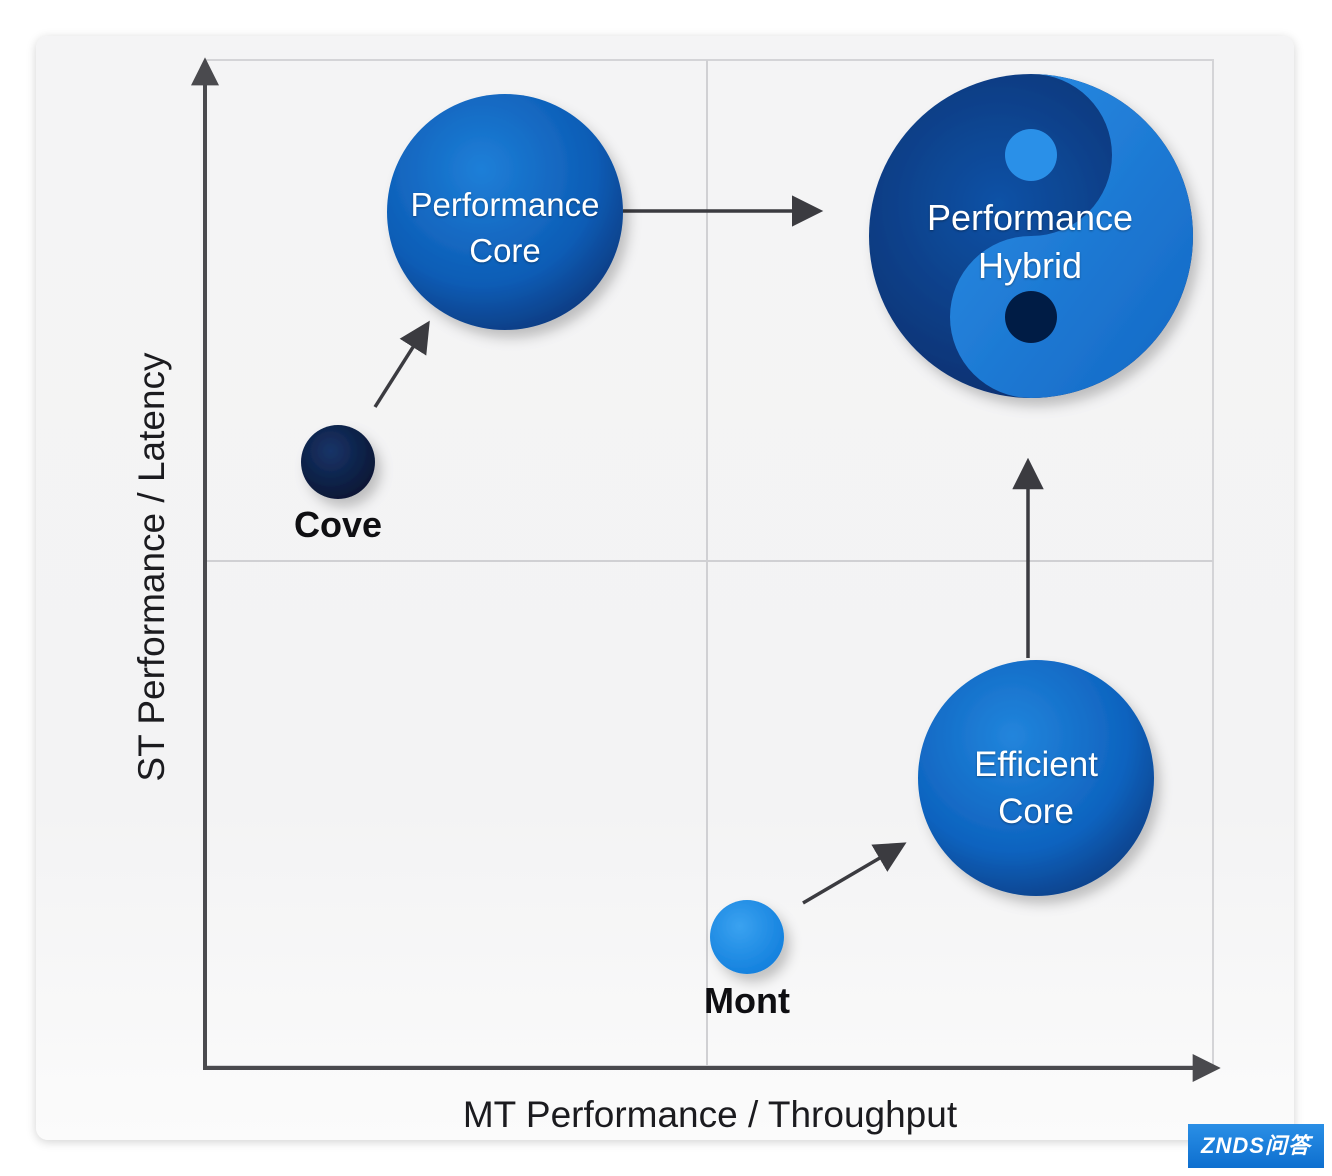 The height and width of the screenshot is (1176, 1332). I want to click on efficient-core-label: Efficient Core, so click(1036, 788).